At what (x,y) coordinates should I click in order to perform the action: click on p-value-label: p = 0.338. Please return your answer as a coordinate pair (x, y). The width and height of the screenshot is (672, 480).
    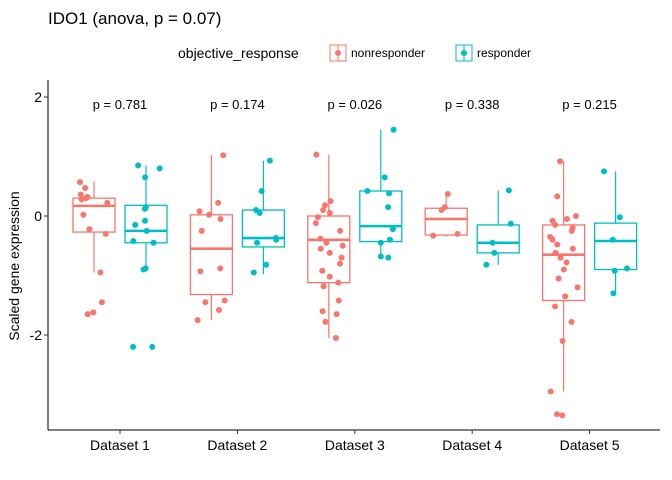
    Looking at the image, I should click on (472, 104).